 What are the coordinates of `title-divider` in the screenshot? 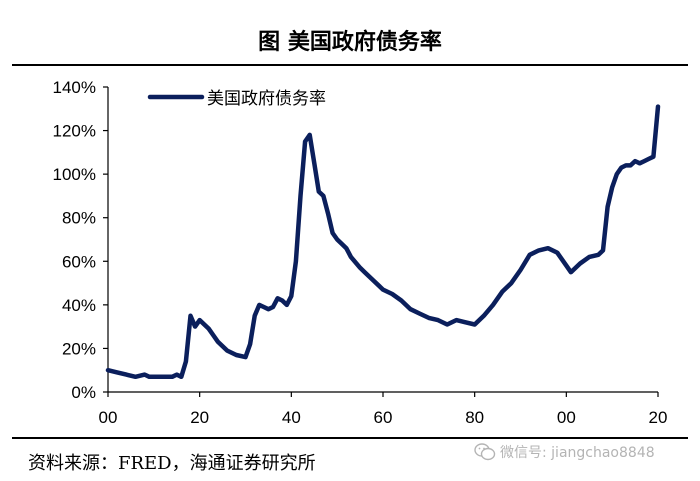 It's located at (350, 65).